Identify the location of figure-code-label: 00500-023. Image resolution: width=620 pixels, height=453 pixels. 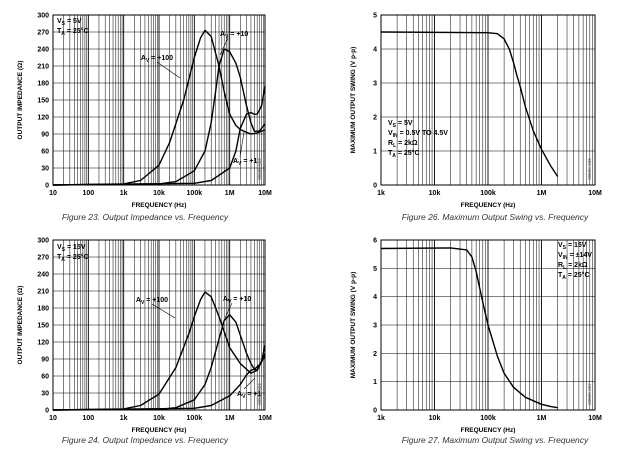
(259, 169).